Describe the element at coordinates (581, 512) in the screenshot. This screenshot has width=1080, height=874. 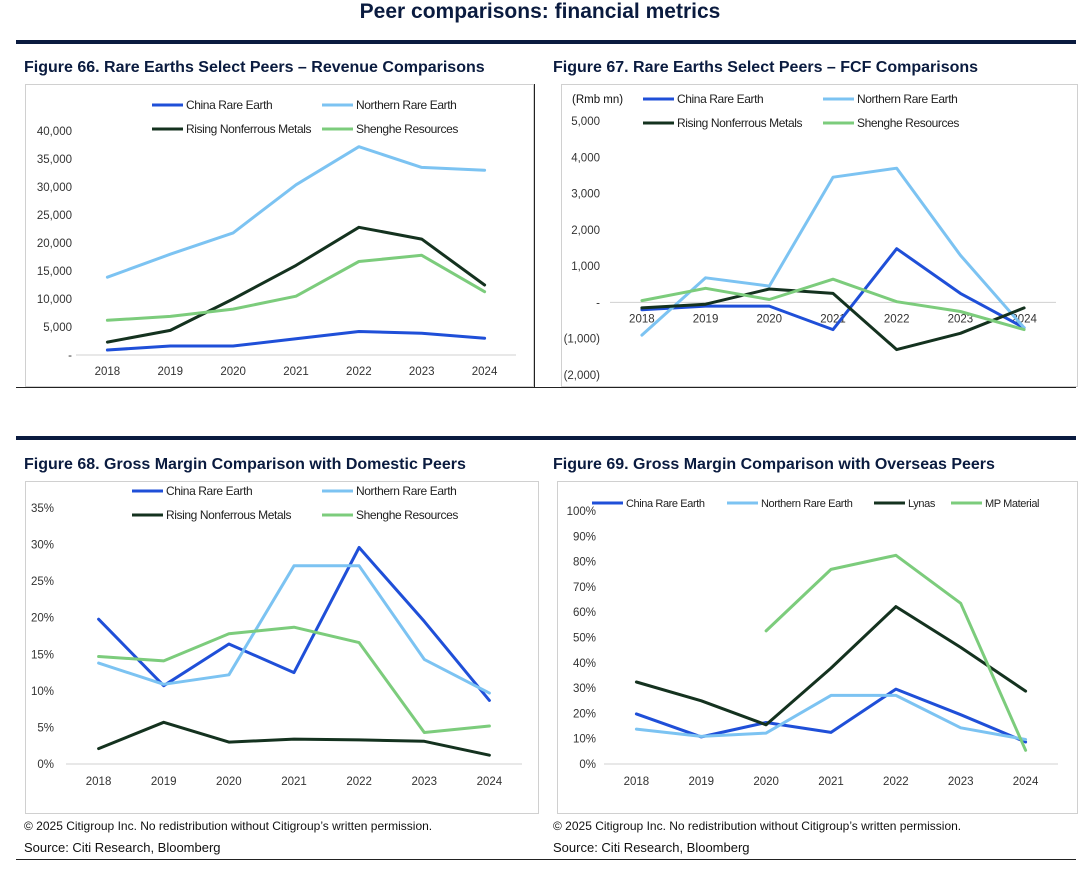
I see `fig69-ytick-label: 100%` at that location.